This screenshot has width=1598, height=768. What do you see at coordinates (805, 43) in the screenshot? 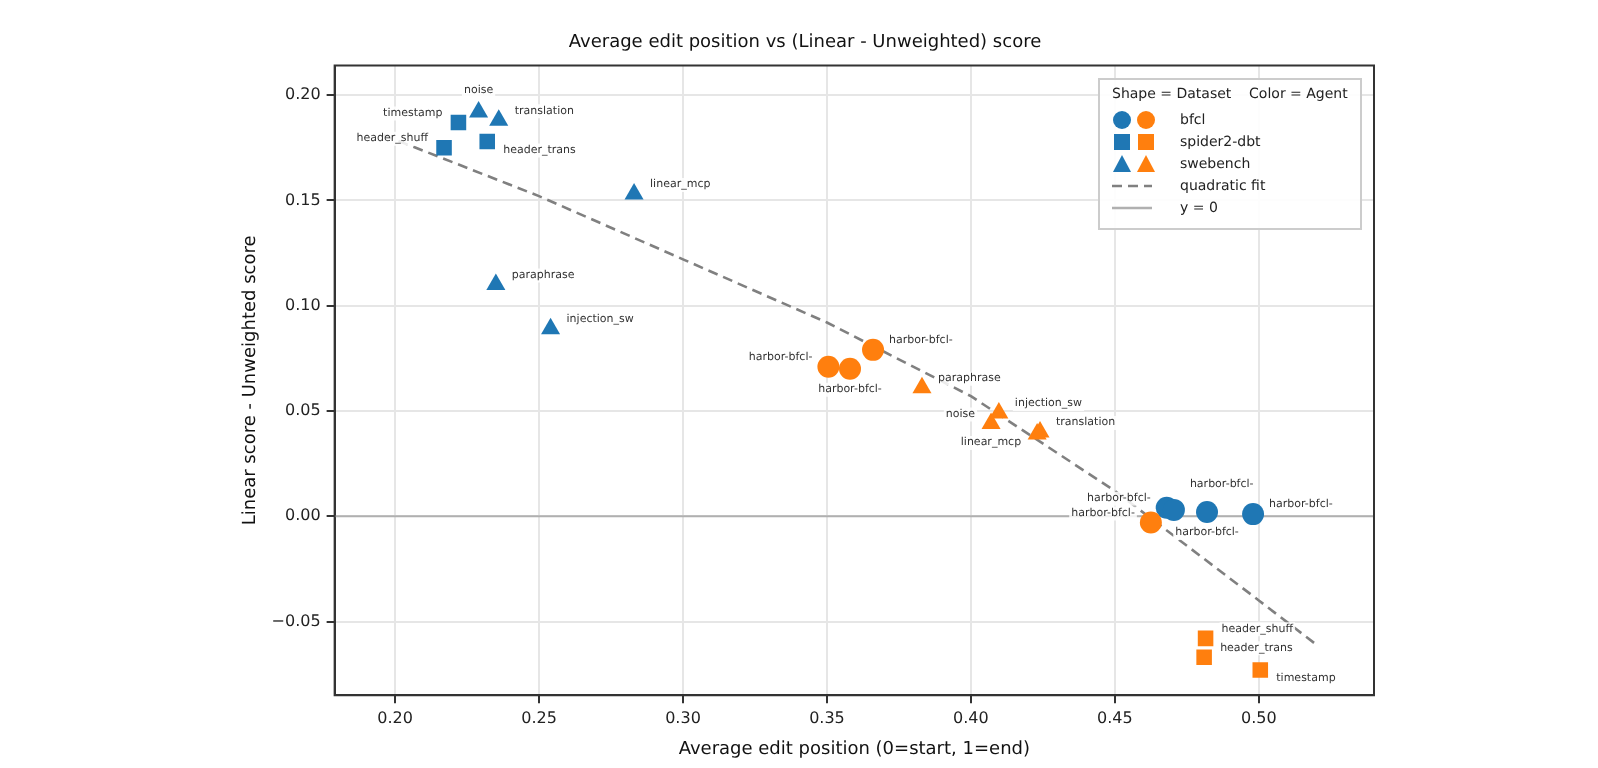
I see `chart-title: Average edit position vs (Linear - Unweighted) score` at bounding box center [805, 43].